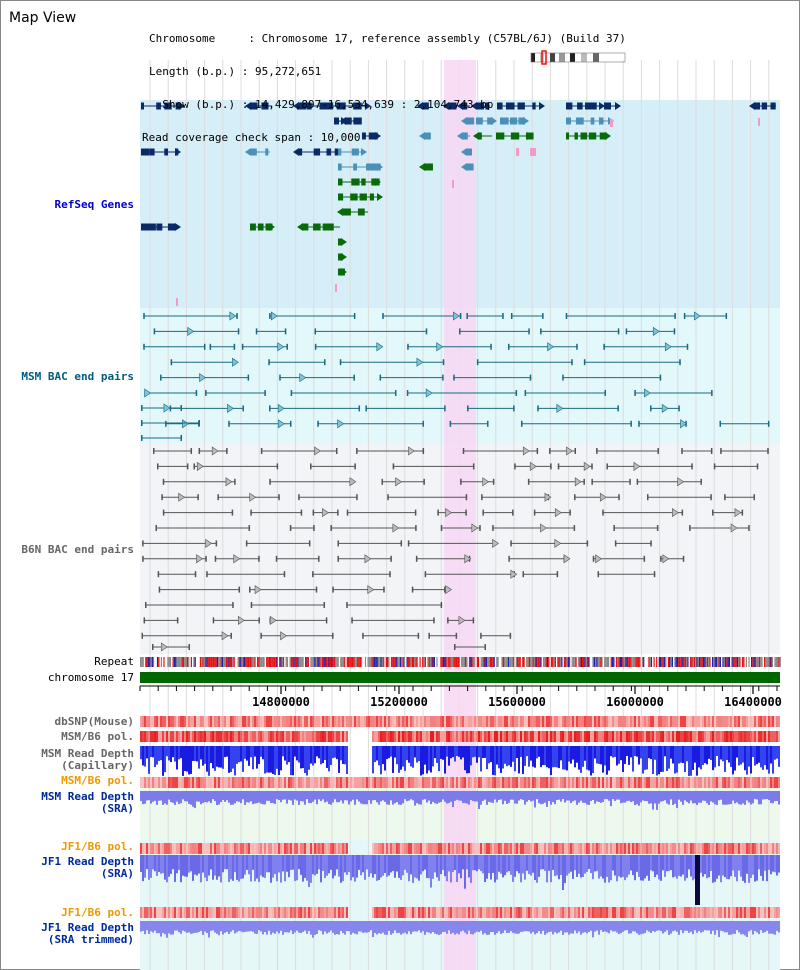 This screenshot has height=970, width=800. Describe the element at coordinates (94, 721) in the screenshot. I see `track-label-dbsnp: dbSNP(Mouse)` at that location.